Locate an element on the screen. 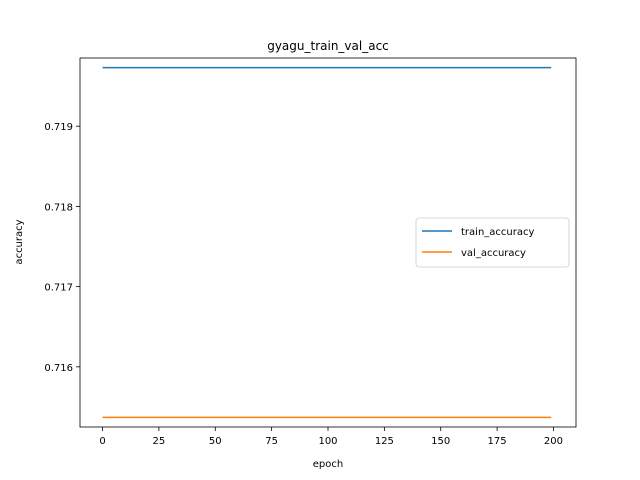 This screenshot has width=640, height=480. x-tick-label: 25 is located at coordinates (159, 441).